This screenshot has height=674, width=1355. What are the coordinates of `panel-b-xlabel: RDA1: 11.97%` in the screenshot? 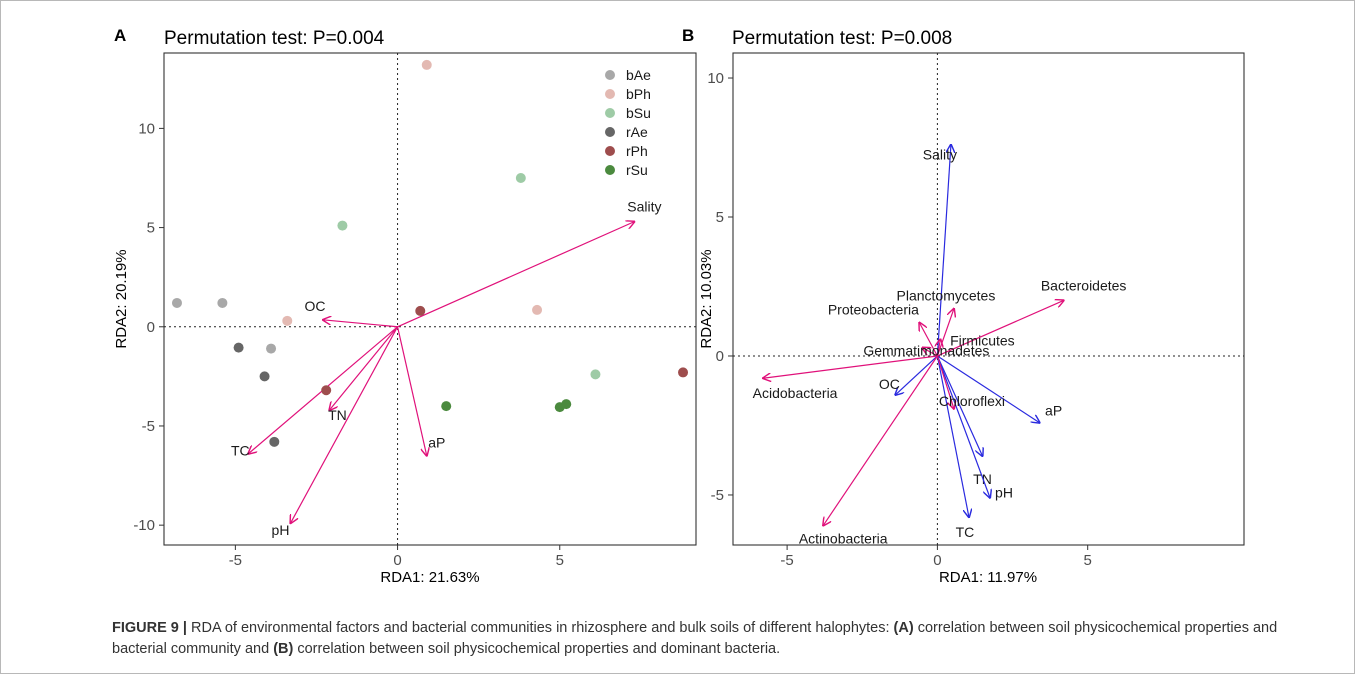 It's located at (988, 577).